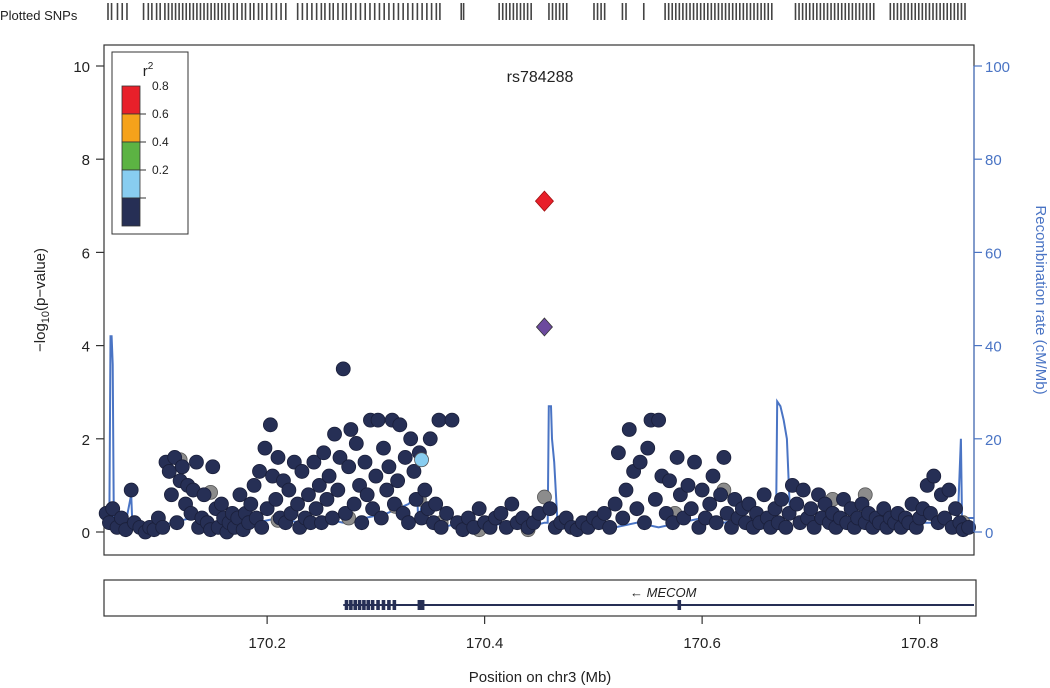 The height and width of the screenshot is (688, 1050). Describe the element at coordinates (39, 15) in the screenshot. I see `plotted-snps-label: Plotted SNPs` at that location.